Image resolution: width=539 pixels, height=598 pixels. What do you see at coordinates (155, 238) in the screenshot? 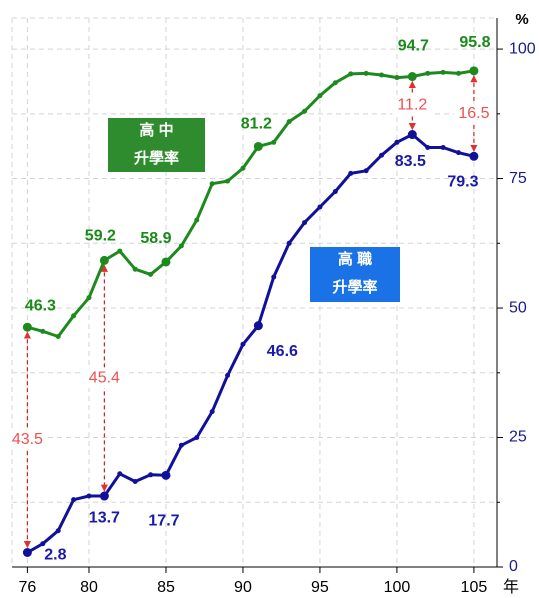
I see `value-label: 58.9` at bounding box center [155, 238].